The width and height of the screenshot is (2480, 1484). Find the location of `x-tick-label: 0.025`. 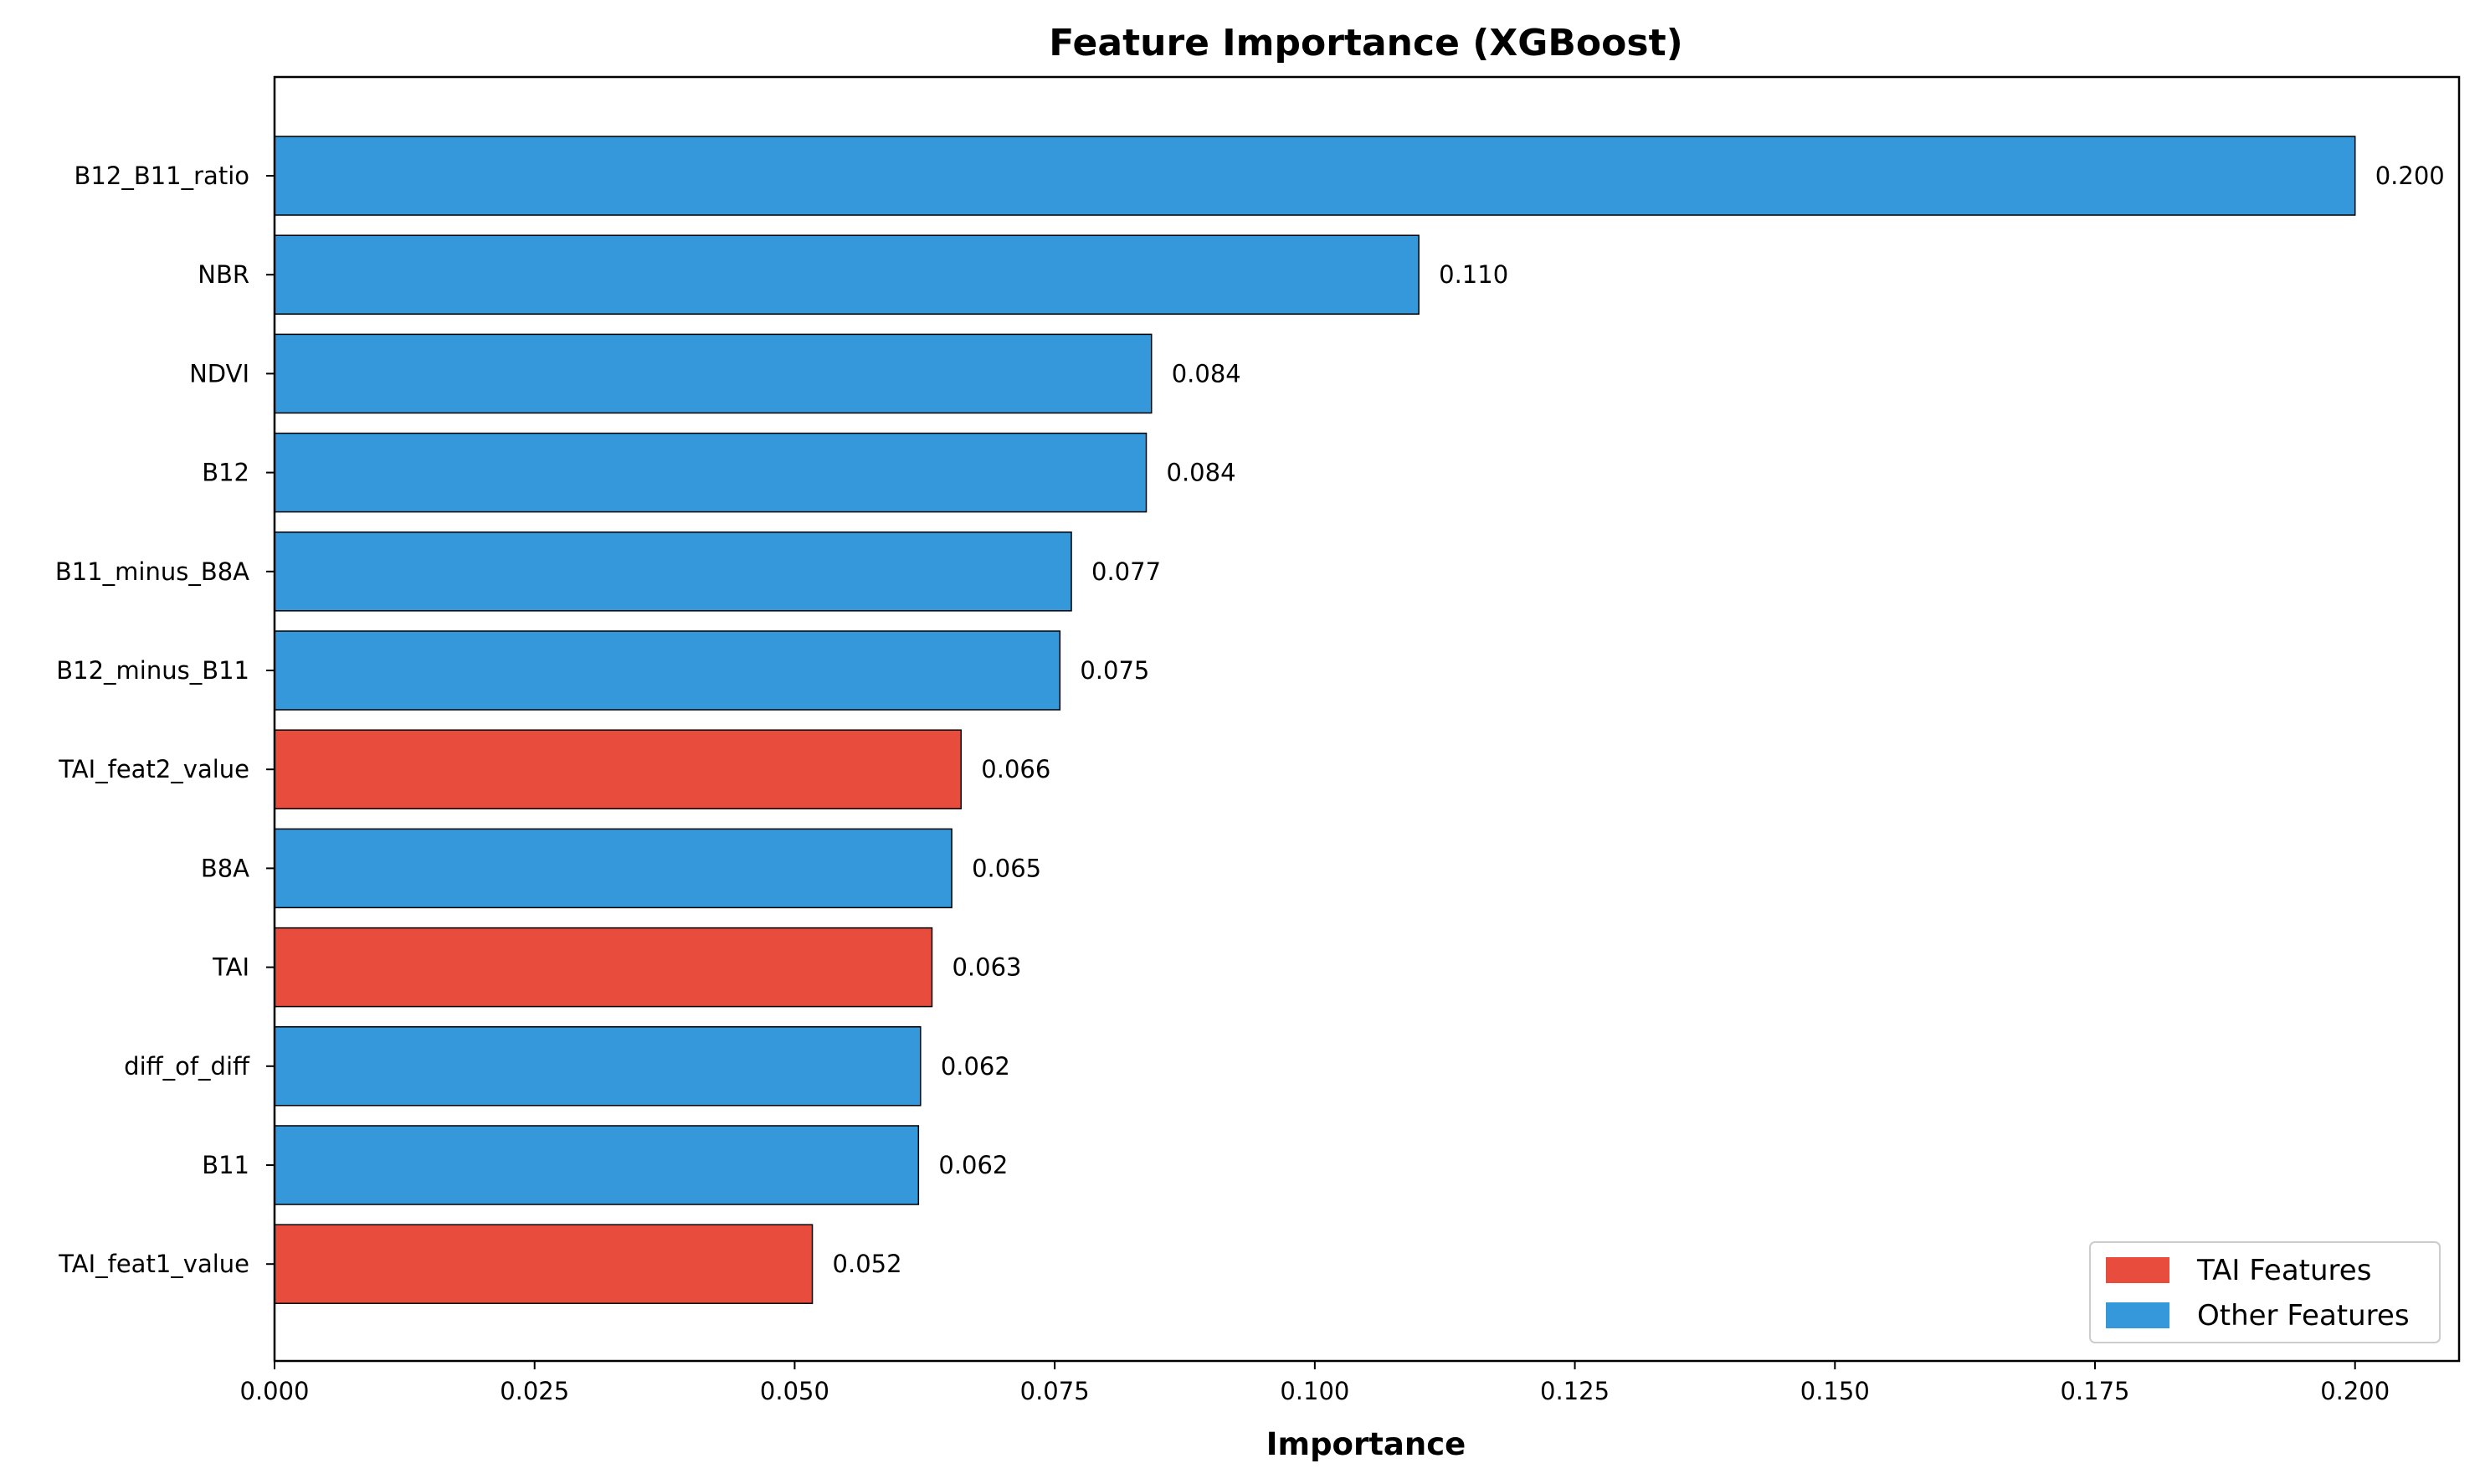

x-tick-label: 0.025 is located at coordinates (535, 1391).